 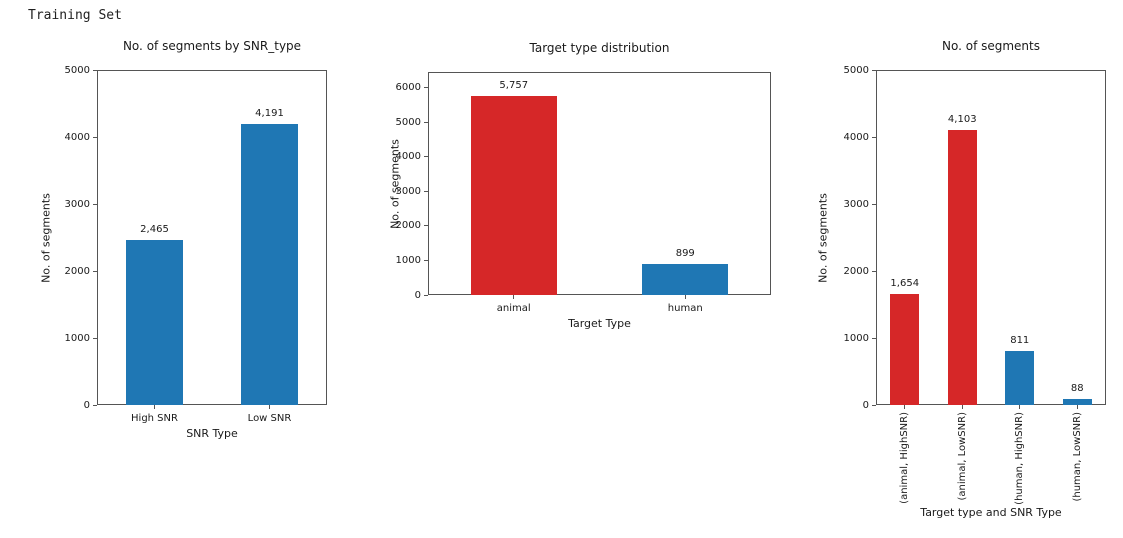 What do you see at coordinates (269, 418) in the screenshot?
I see `x-tick-label: Low SNR` at bounding box center [269, 418].